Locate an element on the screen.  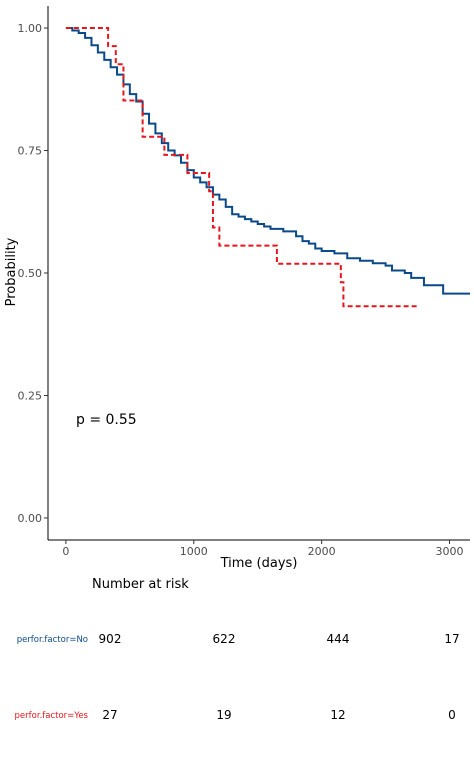
risk-count: 27 is located at coordinates (109, 715).